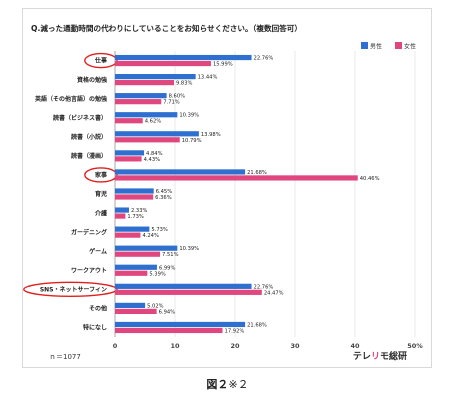 This screenshot has height=400, width=455. Describe the element at coordinates (364, 45) in the screenshot. I see `legend-swatch-male` at that location.